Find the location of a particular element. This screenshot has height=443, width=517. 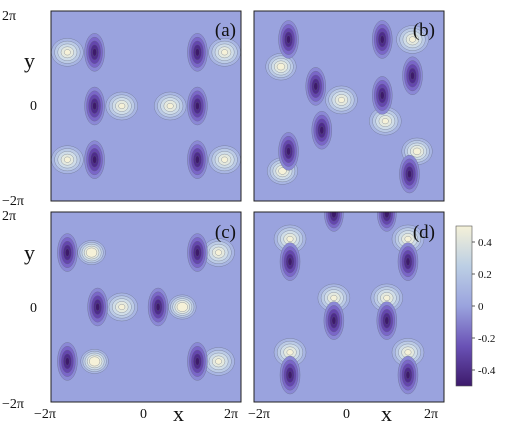

x-axis-label-right: x is located at coordinates (386, 413).